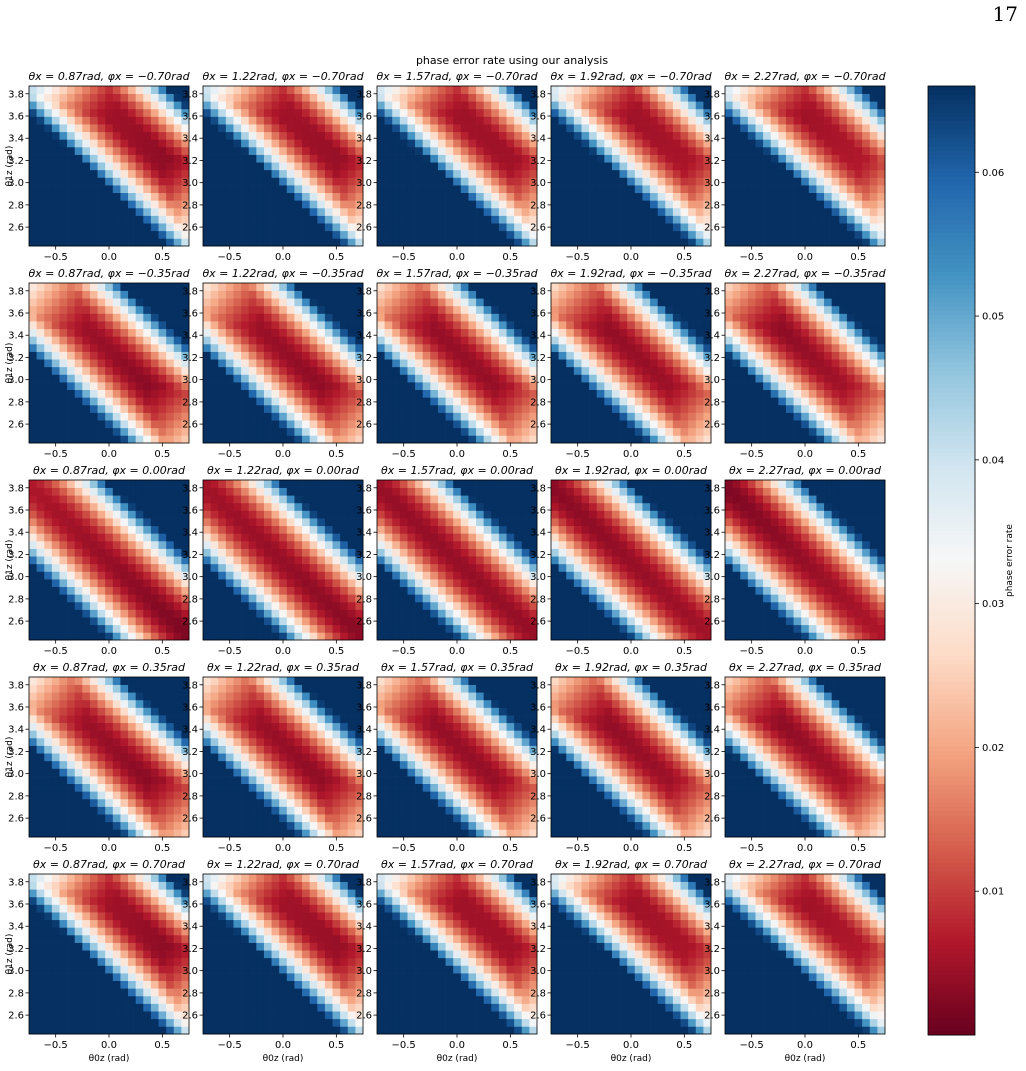 This screenshot has height=1071, width=1026. I want to click on panel-title: θx = 0.87rad, φx = −0.70rad, so click(109, 76).